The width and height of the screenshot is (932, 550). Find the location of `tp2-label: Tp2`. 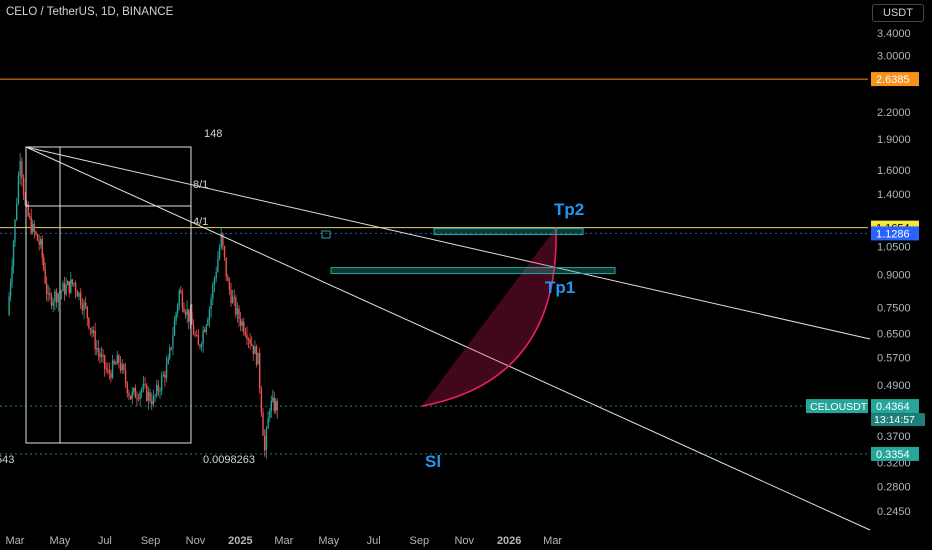

tp2-label: Tp2 is located at coordinates (569, 209).